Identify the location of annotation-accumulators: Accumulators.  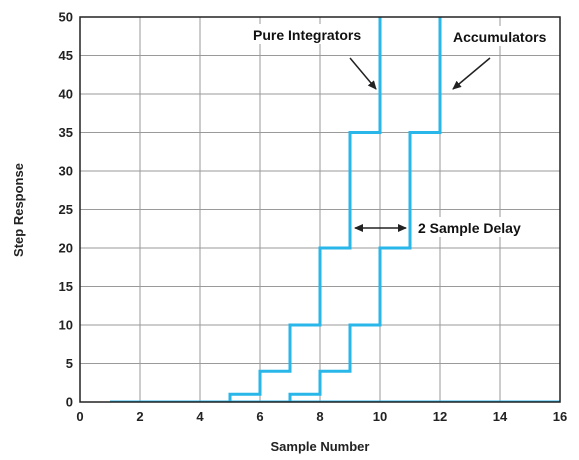
(500, 37).